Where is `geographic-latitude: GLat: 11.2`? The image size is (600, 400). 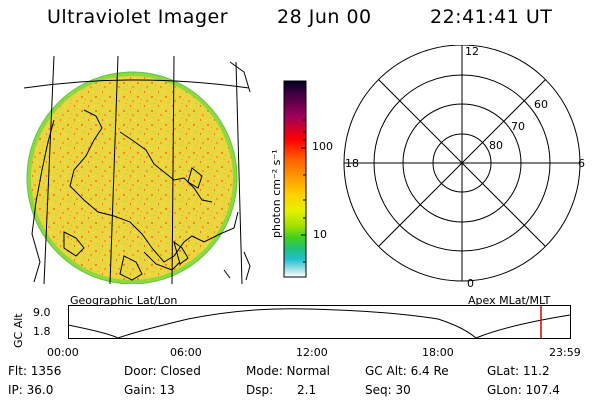
geographic-latitude: GLat: 11.2 is located at coordinates (518, 371).